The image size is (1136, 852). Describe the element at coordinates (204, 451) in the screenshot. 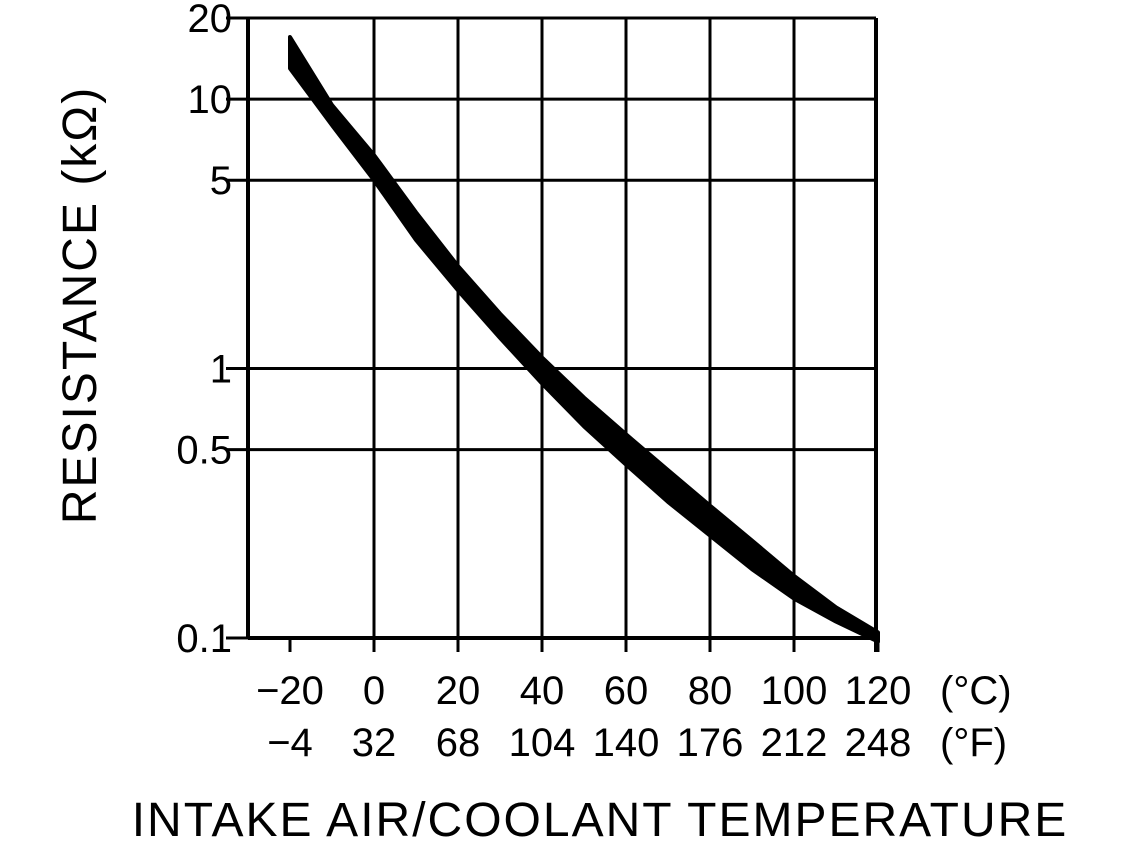

I see `y-tick-label: 0.5` at that location.